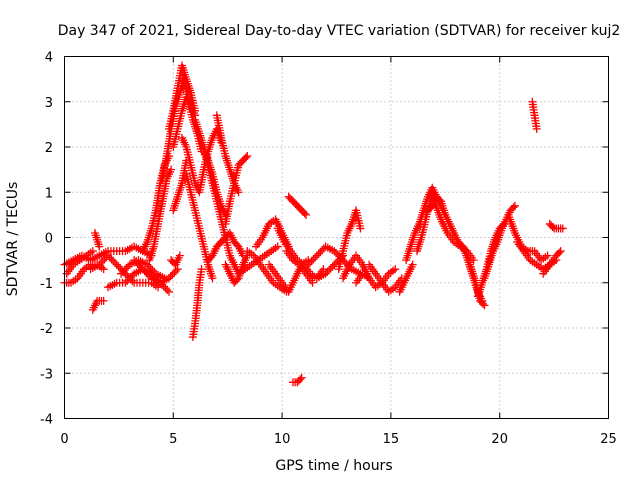 This screenshot has height=480, width=640. What do you see at coordinates (173, 439) in the screenshot?
I see `x-tick-label: 5` at bounding box center [173, 439].